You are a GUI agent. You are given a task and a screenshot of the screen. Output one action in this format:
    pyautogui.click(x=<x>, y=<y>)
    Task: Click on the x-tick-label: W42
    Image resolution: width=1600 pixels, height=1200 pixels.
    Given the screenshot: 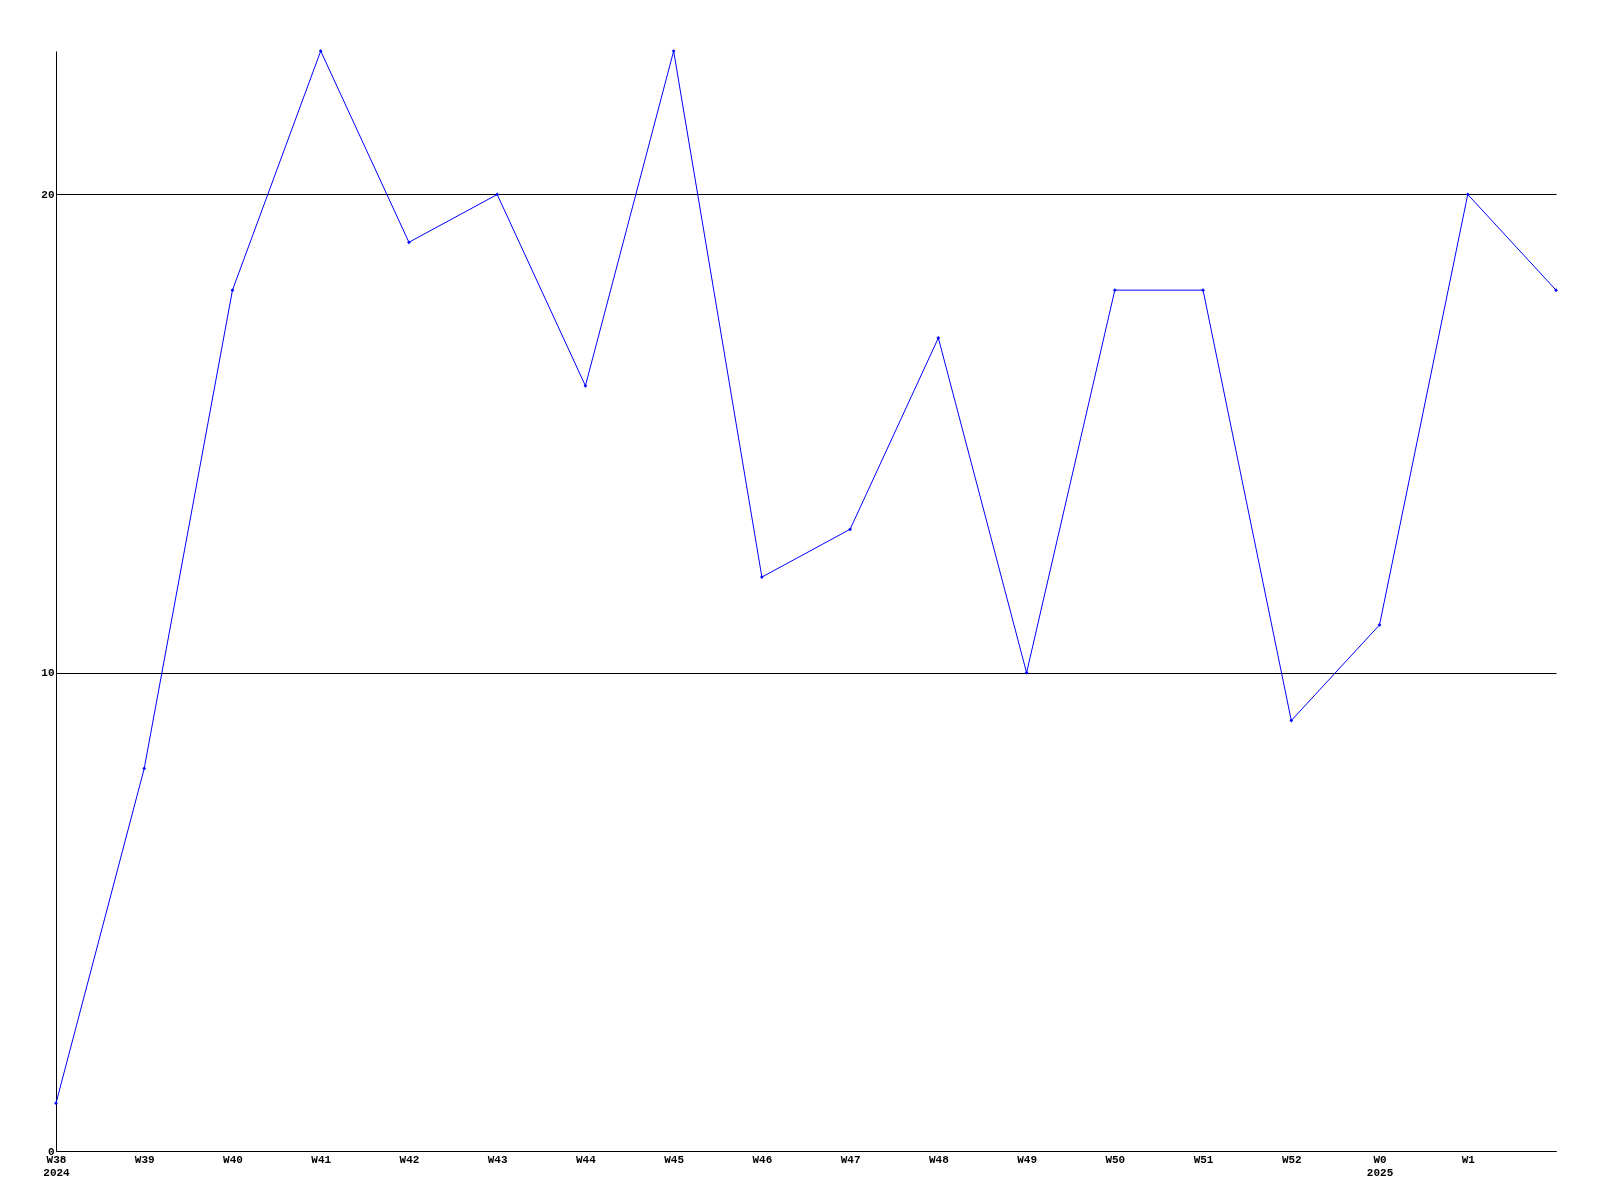 What is the action you would take?
    pyautogui.click(x=409, y=1159)
    